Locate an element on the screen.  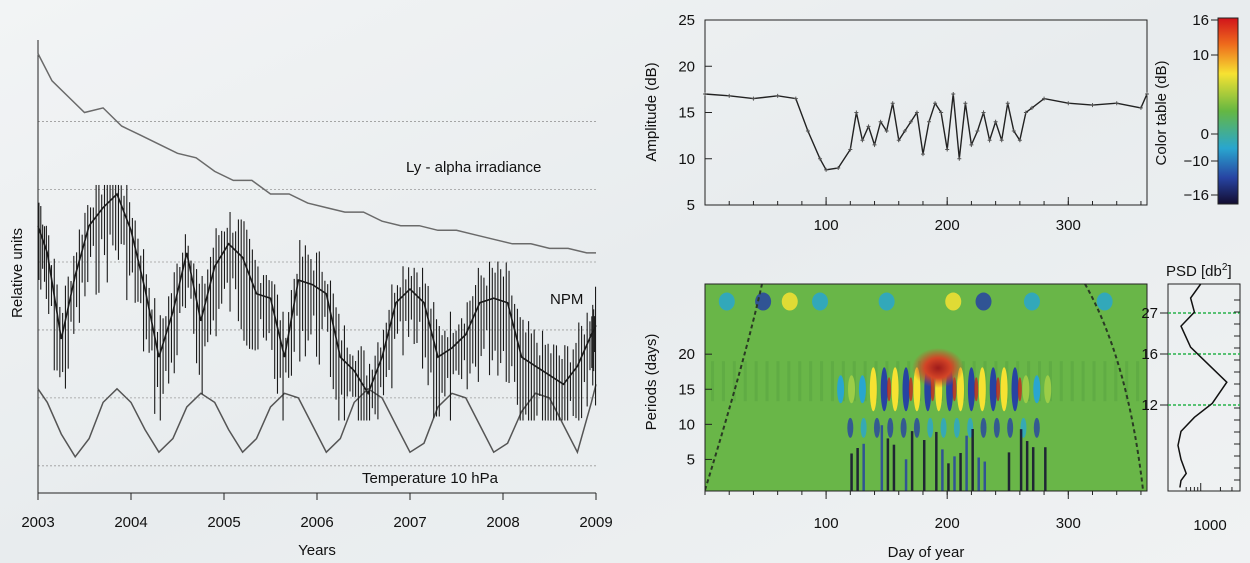
heatmap-y-tick-label-5: 5 is located at coordinates (691, 459).